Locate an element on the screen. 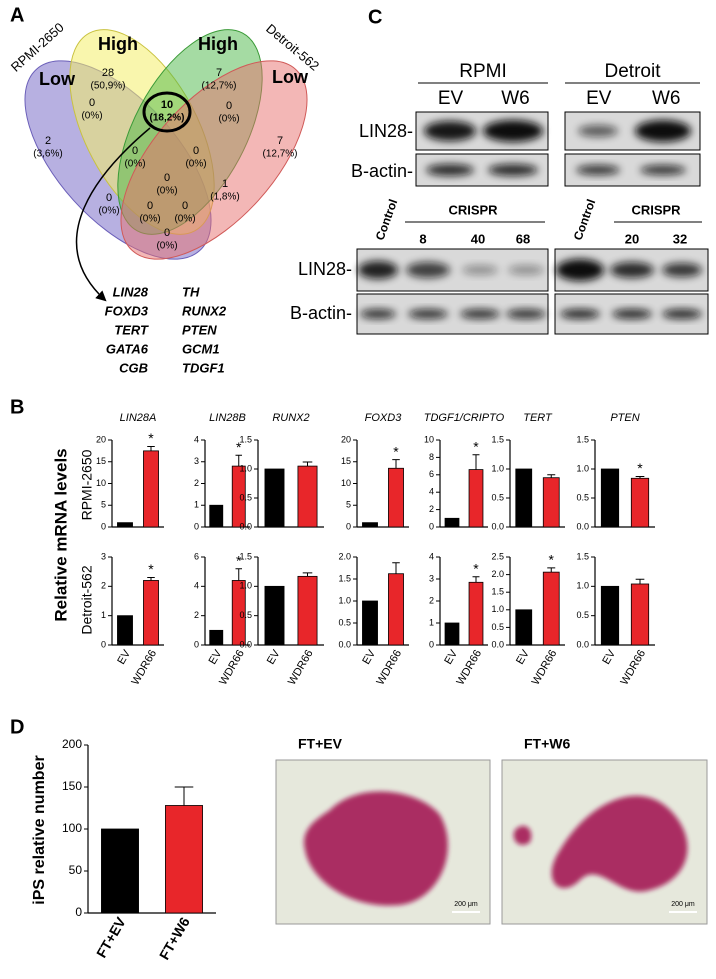 The image size is (716, 979). group-label: CRISPR is located at coordinates (473, 209).